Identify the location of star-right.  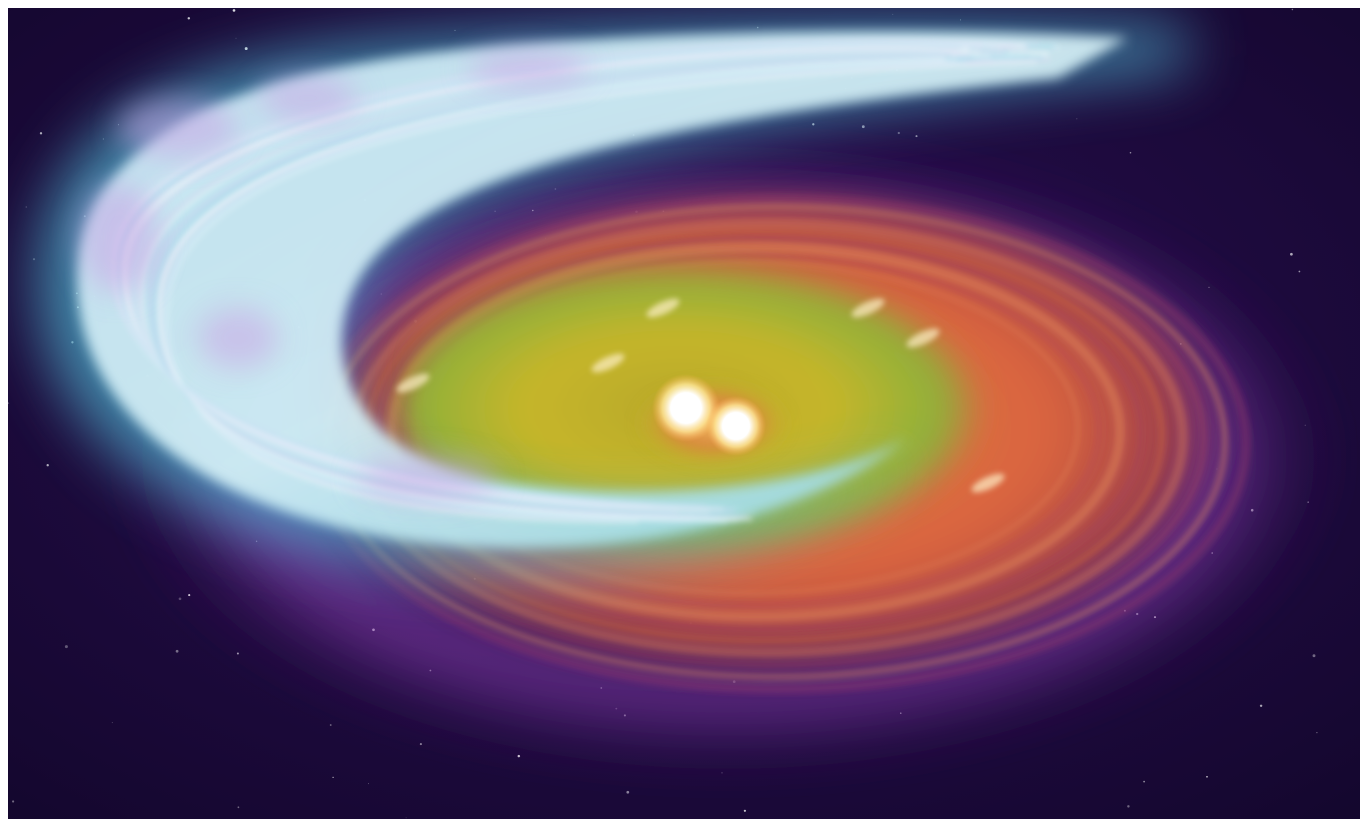
(736, 426).